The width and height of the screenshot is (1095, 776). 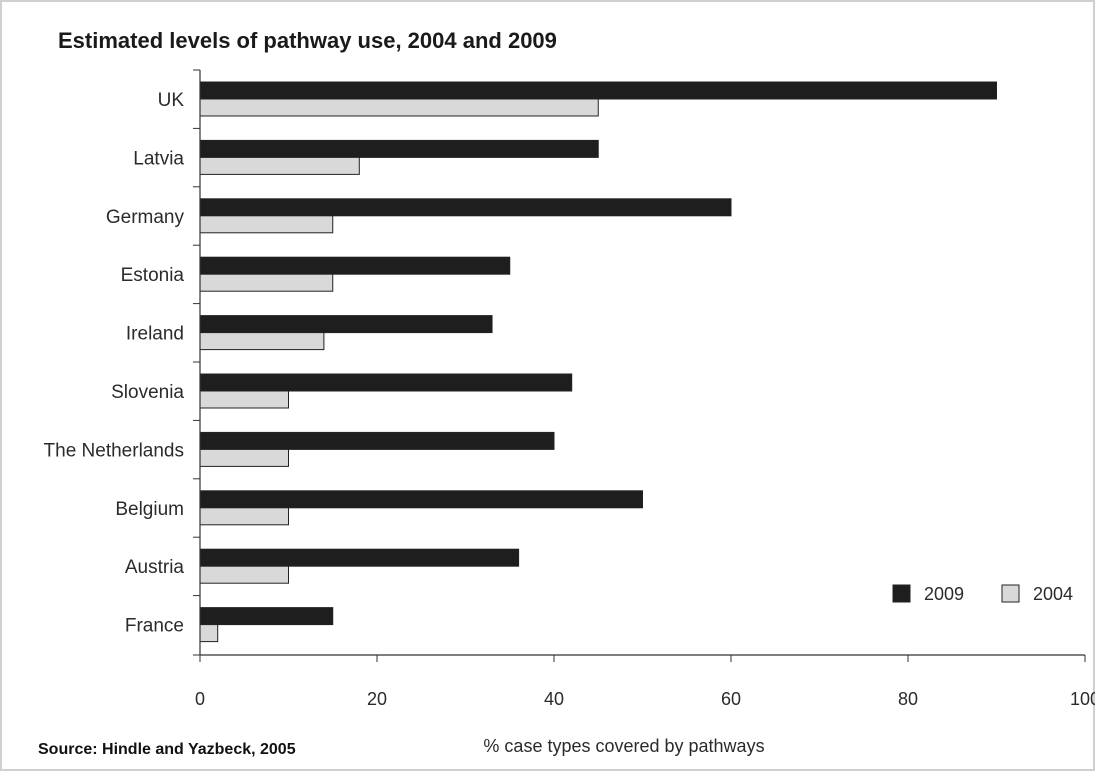 What do you see at coordinates (266, 282) in the screenshot?
I see `bar-2004-estonia` at bounding box center [266, 282].